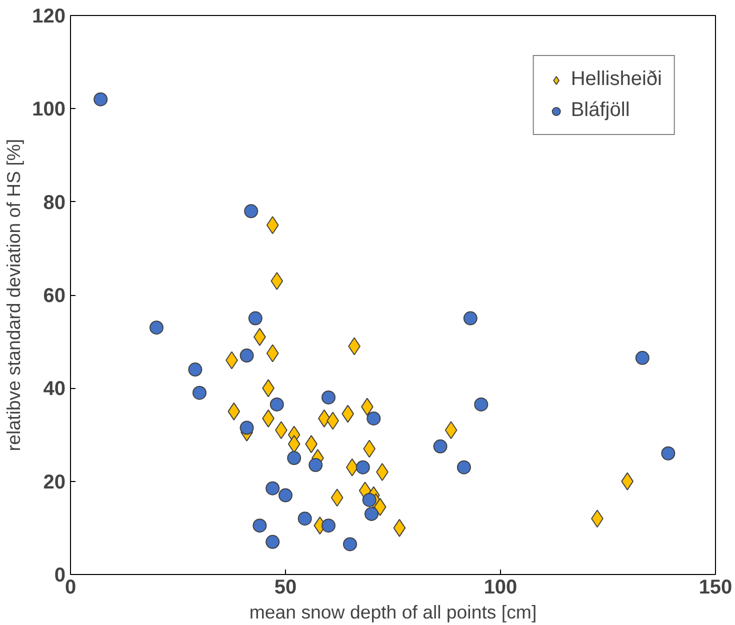 The width and height of the screenshot is (735, 625). Describe the element at coordinates (600, 110) in the screenshot. I see `legend-label: Bláfjöll` at that location.